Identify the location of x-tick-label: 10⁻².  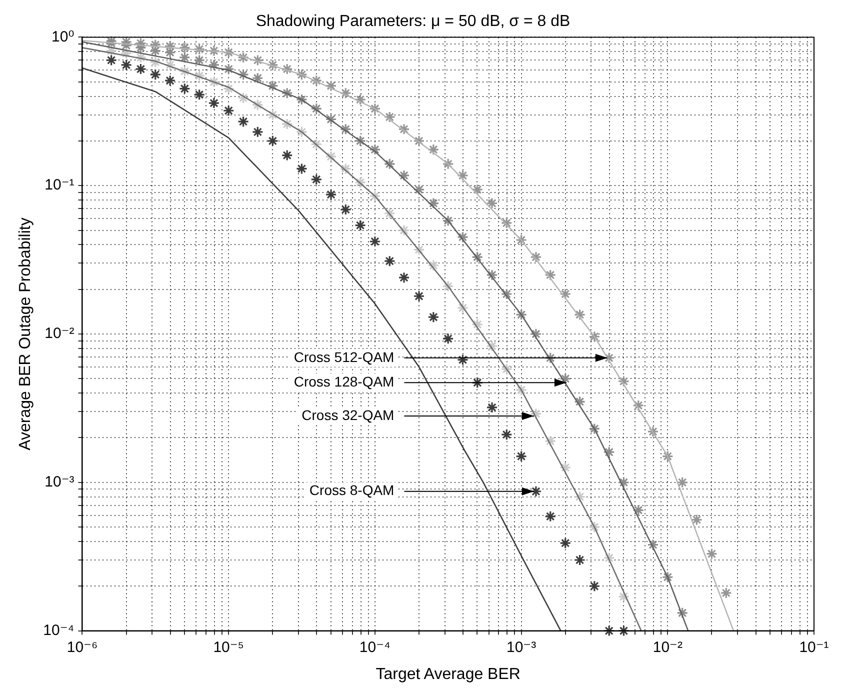
(667, 647).